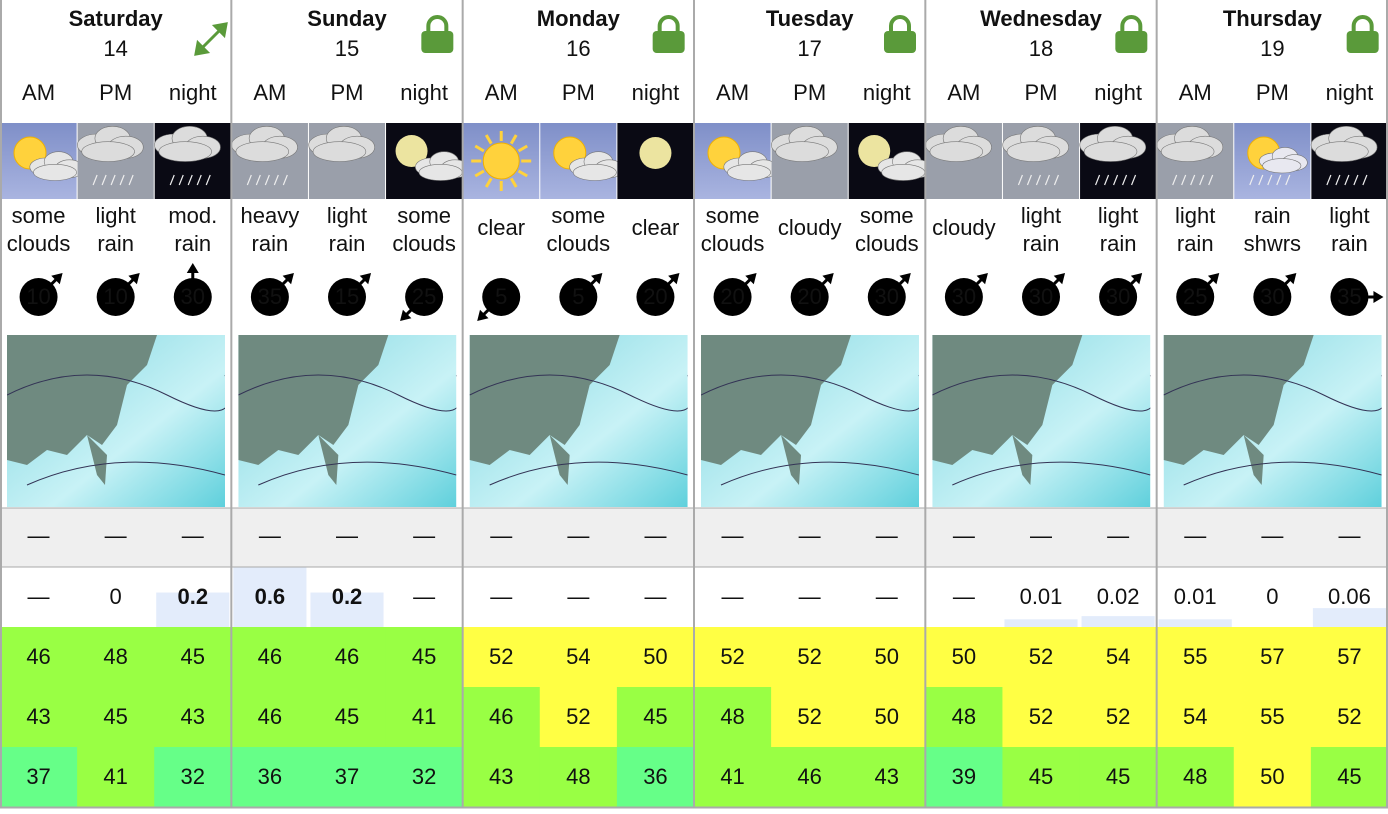 The height and width of the screenshot is (814, 1388). I want to click on sun, so click(501, 161).